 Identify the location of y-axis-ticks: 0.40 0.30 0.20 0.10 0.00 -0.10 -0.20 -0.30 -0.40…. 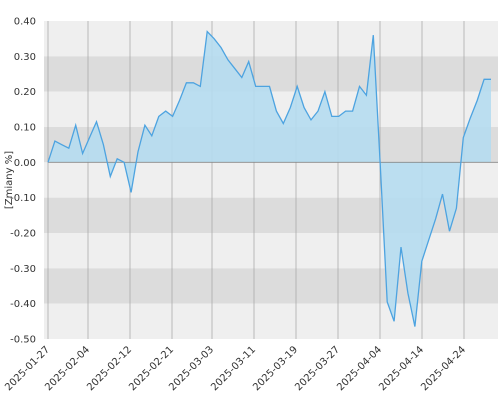
(23, 181).